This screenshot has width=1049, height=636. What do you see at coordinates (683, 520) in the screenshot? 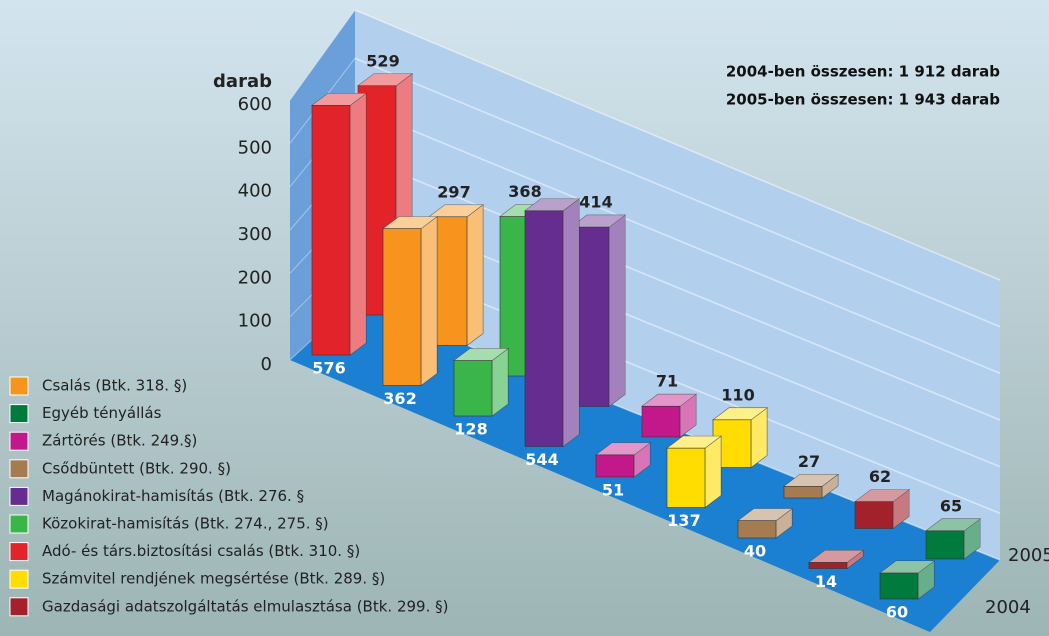
I see `data-label: 137` at bounding box center [683, 520].